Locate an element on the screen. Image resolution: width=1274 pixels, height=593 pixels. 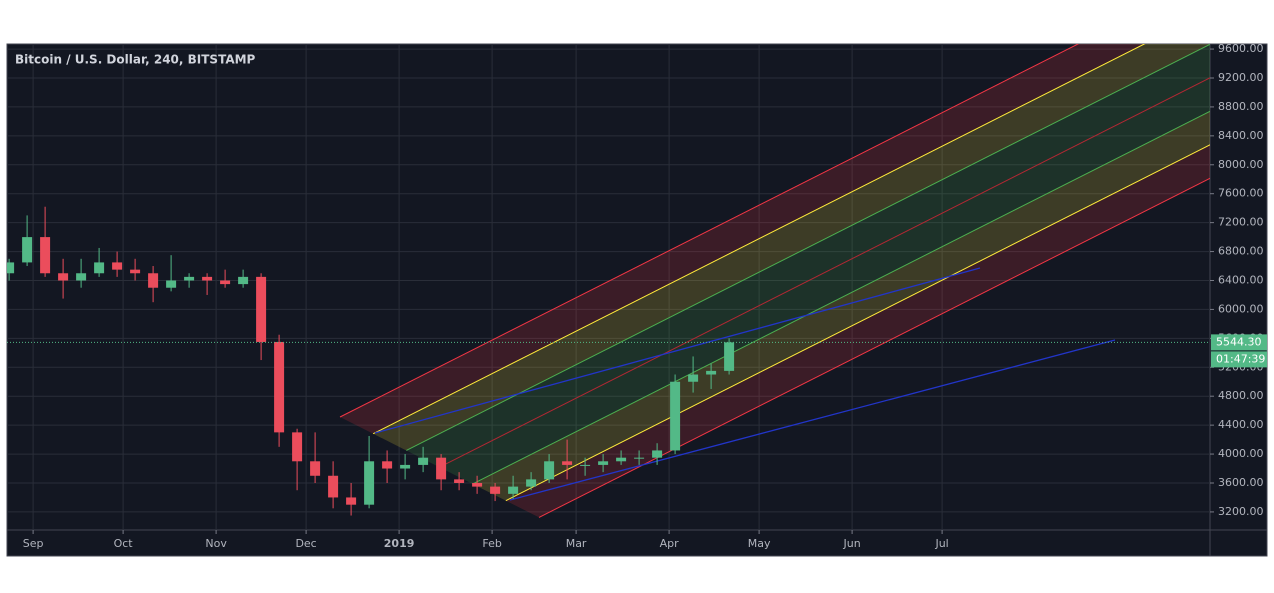
y-tick-label: 3600.00 is located at coordinates (1241, 482).